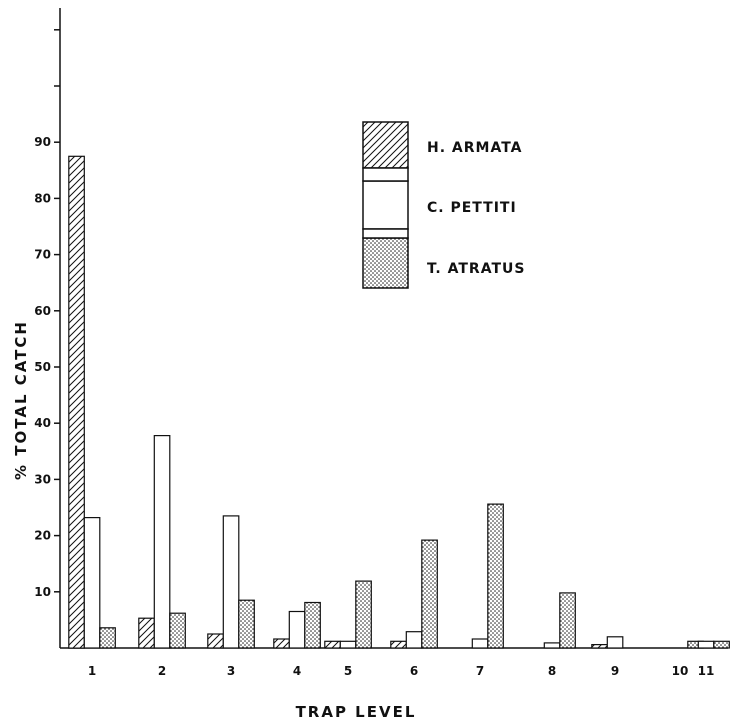 This screenshot has height=724, width=734. Describe the element at coordinates (401, 671) in the screenshot. I see `x-tick-labels: 1 2 3 4 5 6 7 8 9 10 11` at that location.